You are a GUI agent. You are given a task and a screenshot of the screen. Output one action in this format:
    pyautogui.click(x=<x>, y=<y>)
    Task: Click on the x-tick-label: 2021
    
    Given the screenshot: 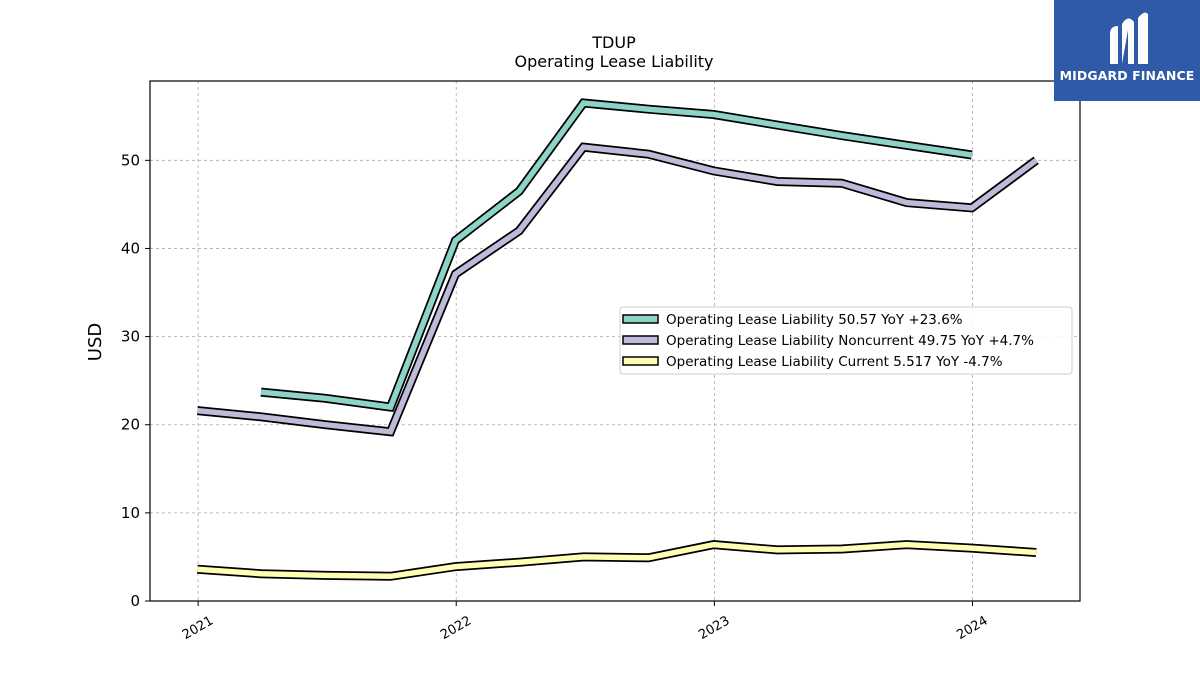 What is the action you would take?
    pyautogui.click(x=198, y=628)
    